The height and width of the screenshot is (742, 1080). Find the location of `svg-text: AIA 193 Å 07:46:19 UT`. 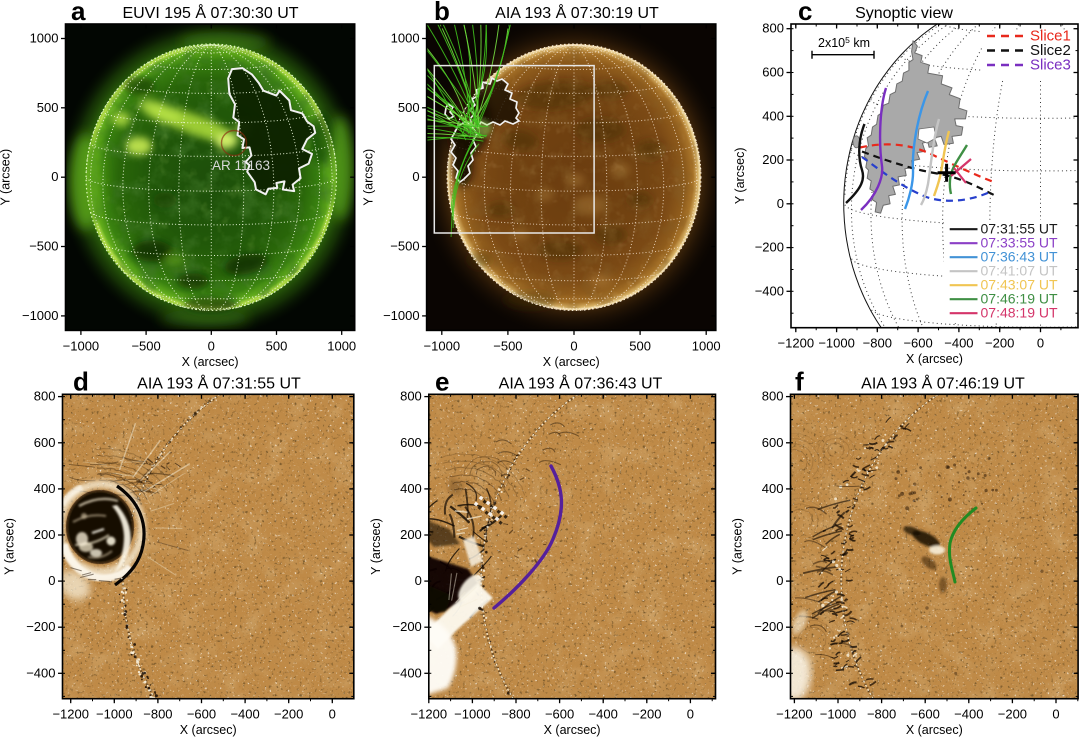

svg-text: AIA 193 Å 07:46:19 UT is located at coordinates (943, 382).